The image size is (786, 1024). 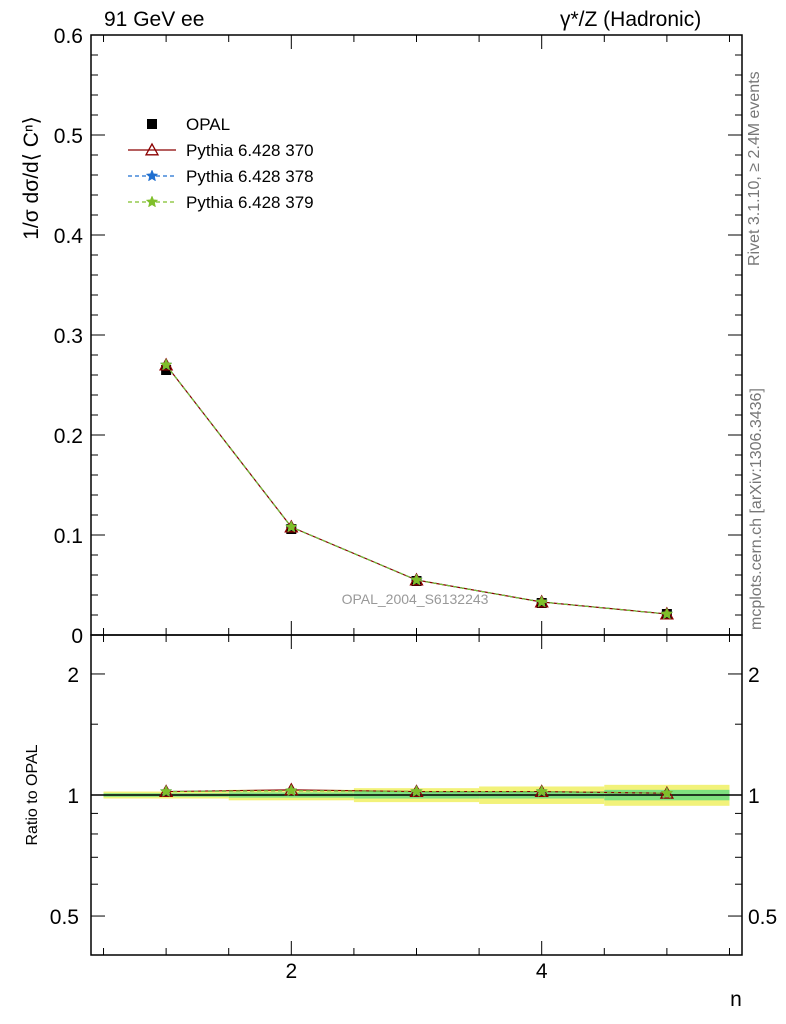 What do you see at coordinates (631, 19) in the screenshot?
I see `header-right-label: γ*/Z (Hadronic)` at bounding box center [631, 19].